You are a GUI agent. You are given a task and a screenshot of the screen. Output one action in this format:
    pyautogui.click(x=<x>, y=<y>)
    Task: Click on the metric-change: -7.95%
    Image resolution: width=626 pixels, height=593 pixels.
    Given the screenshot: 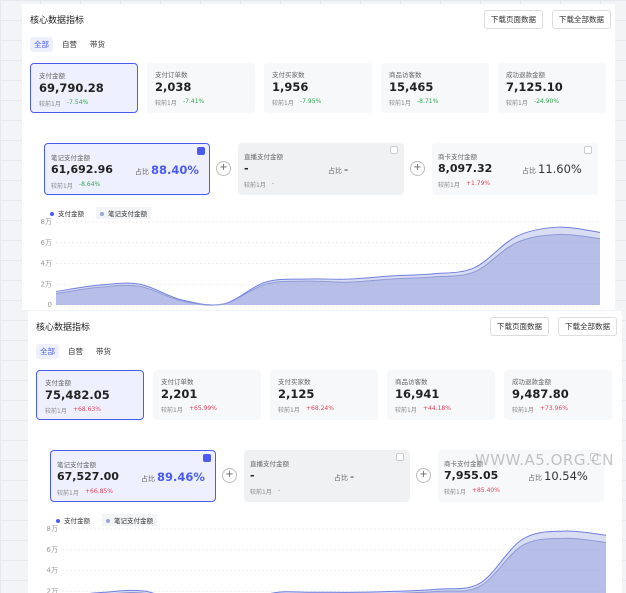 What is the action you would take?
    pyautogui.click(x=311, y=101)
    